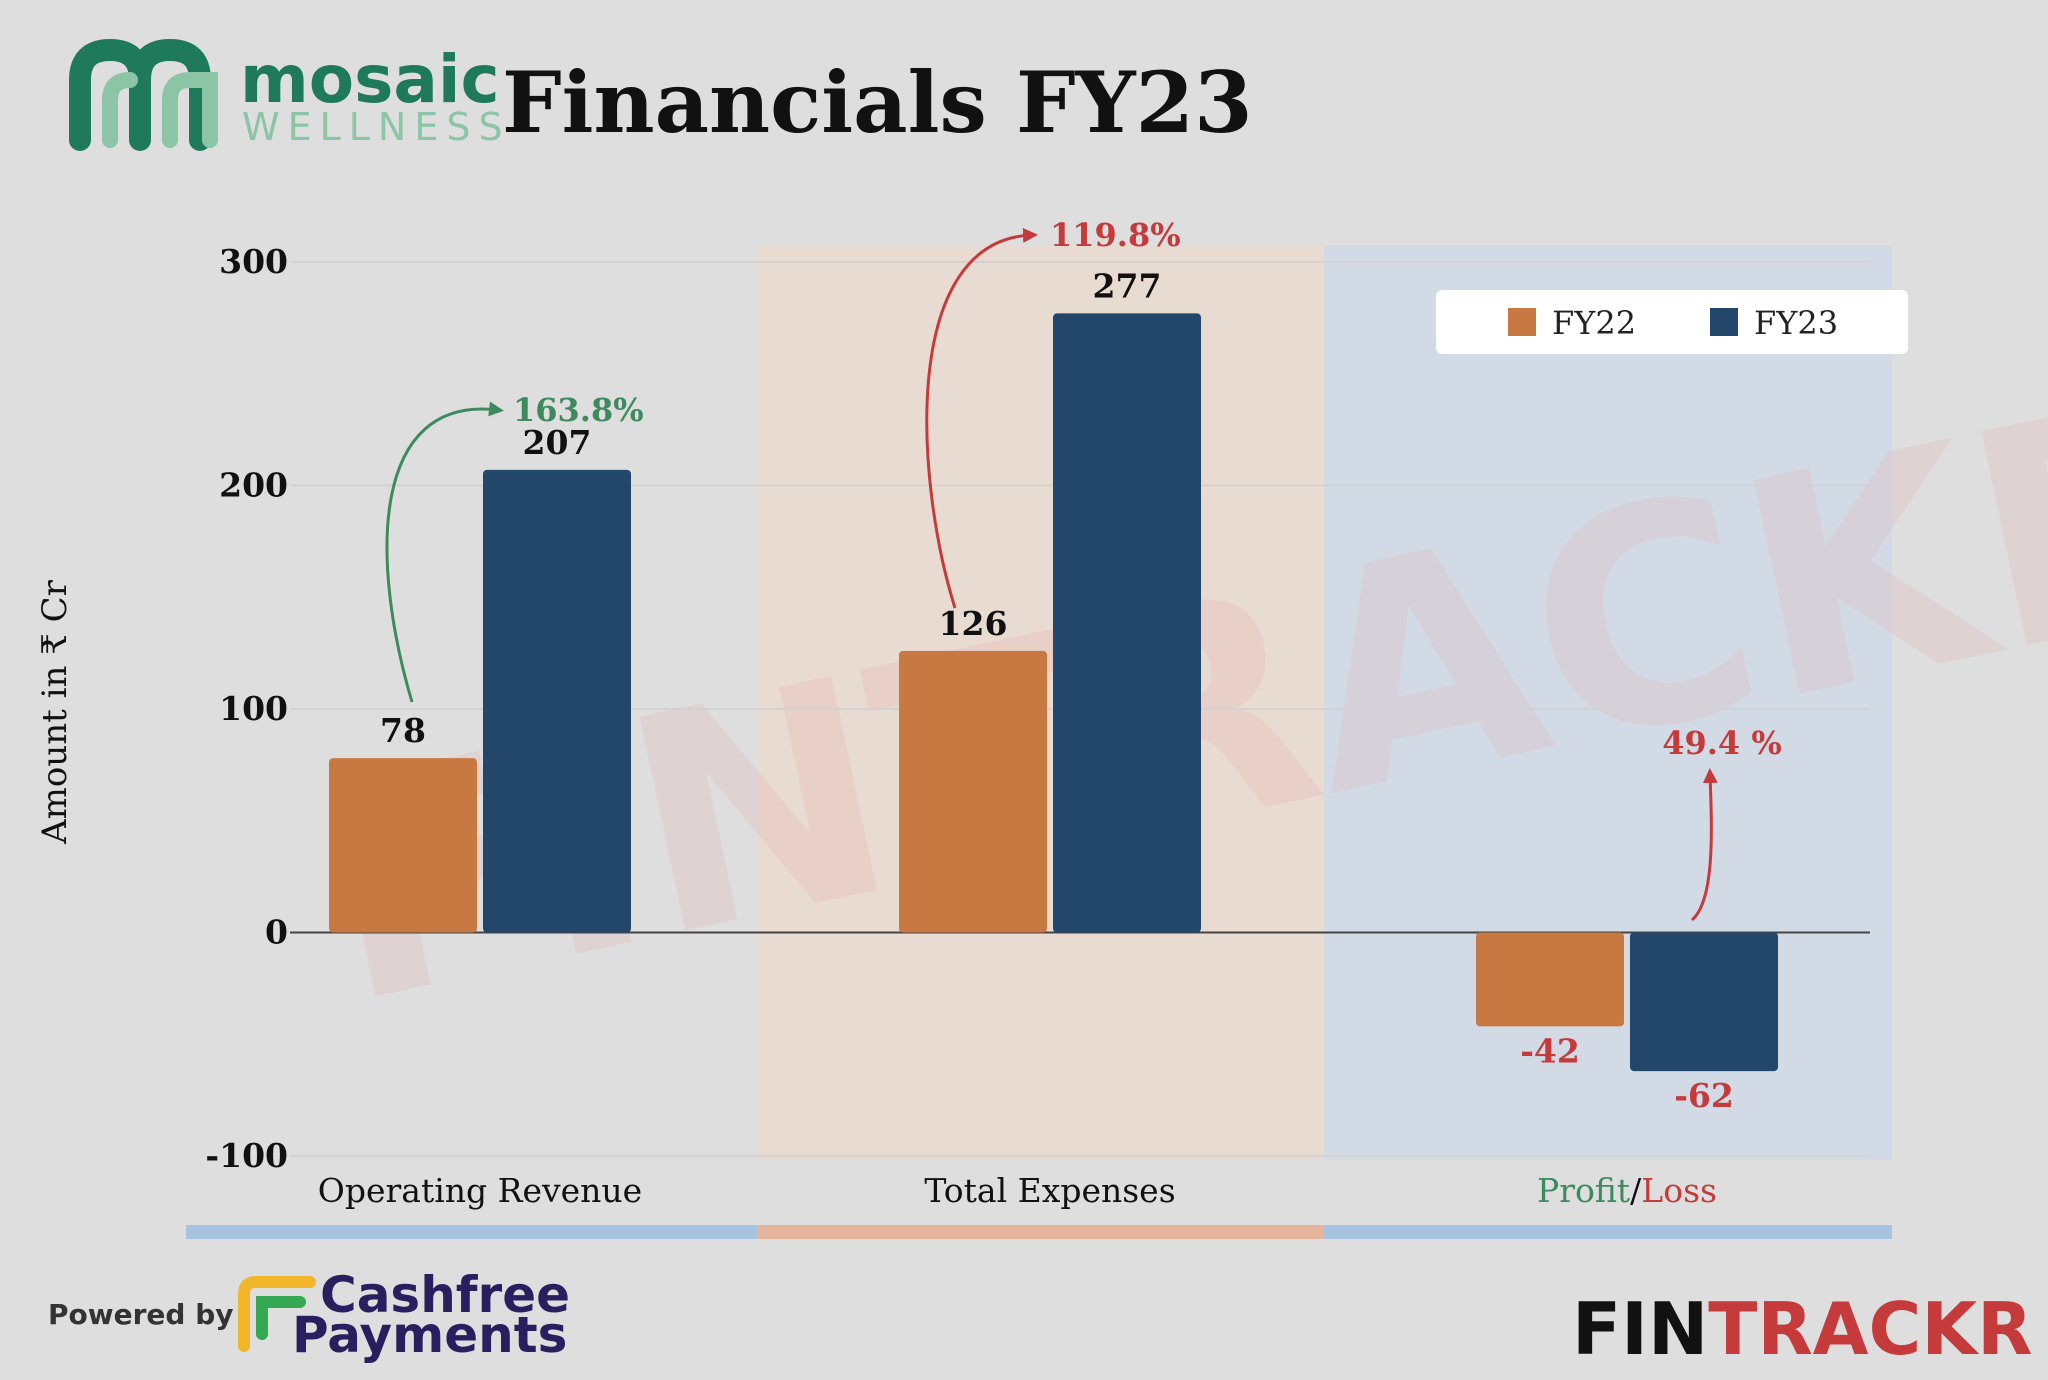 This screenshot has height=1380, width=2048. I want to click on y-tick-label: 0, so click(276, 932).